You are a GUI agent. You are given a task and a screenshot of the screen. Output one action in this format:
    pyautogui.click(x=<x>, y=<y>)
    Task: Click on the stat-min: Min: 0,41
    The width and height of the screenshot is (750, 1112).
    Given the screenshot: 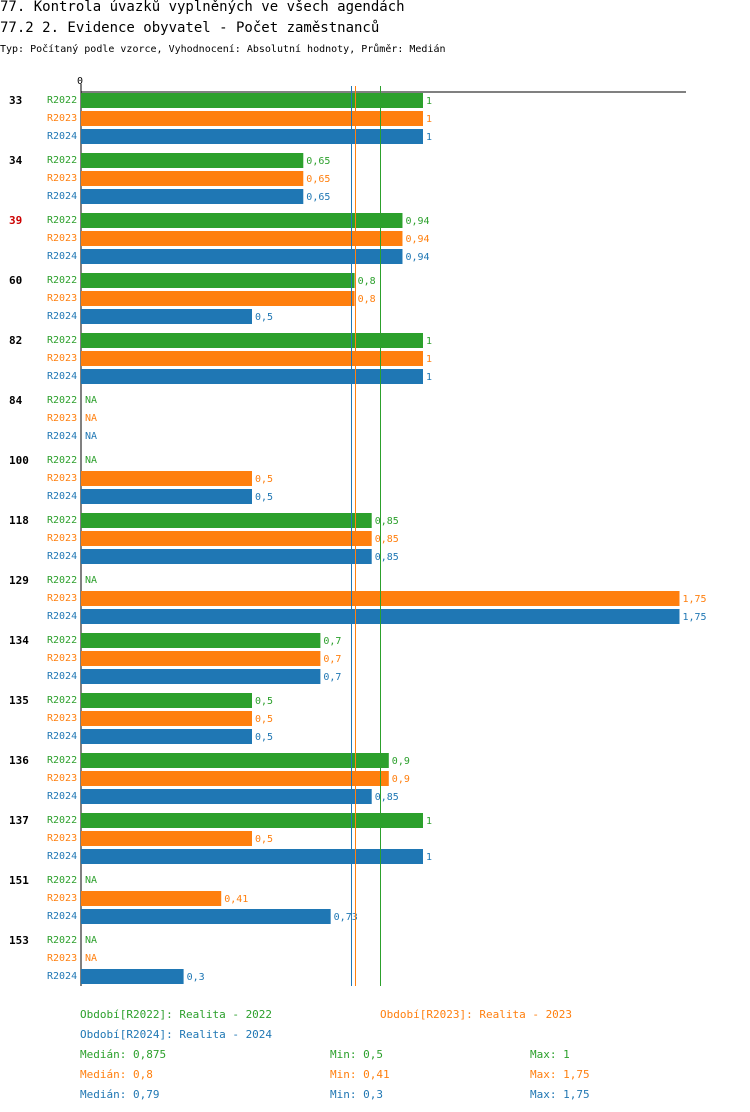 What is the action you would take?
    pyautogui.click(x=360, y=1074)
    